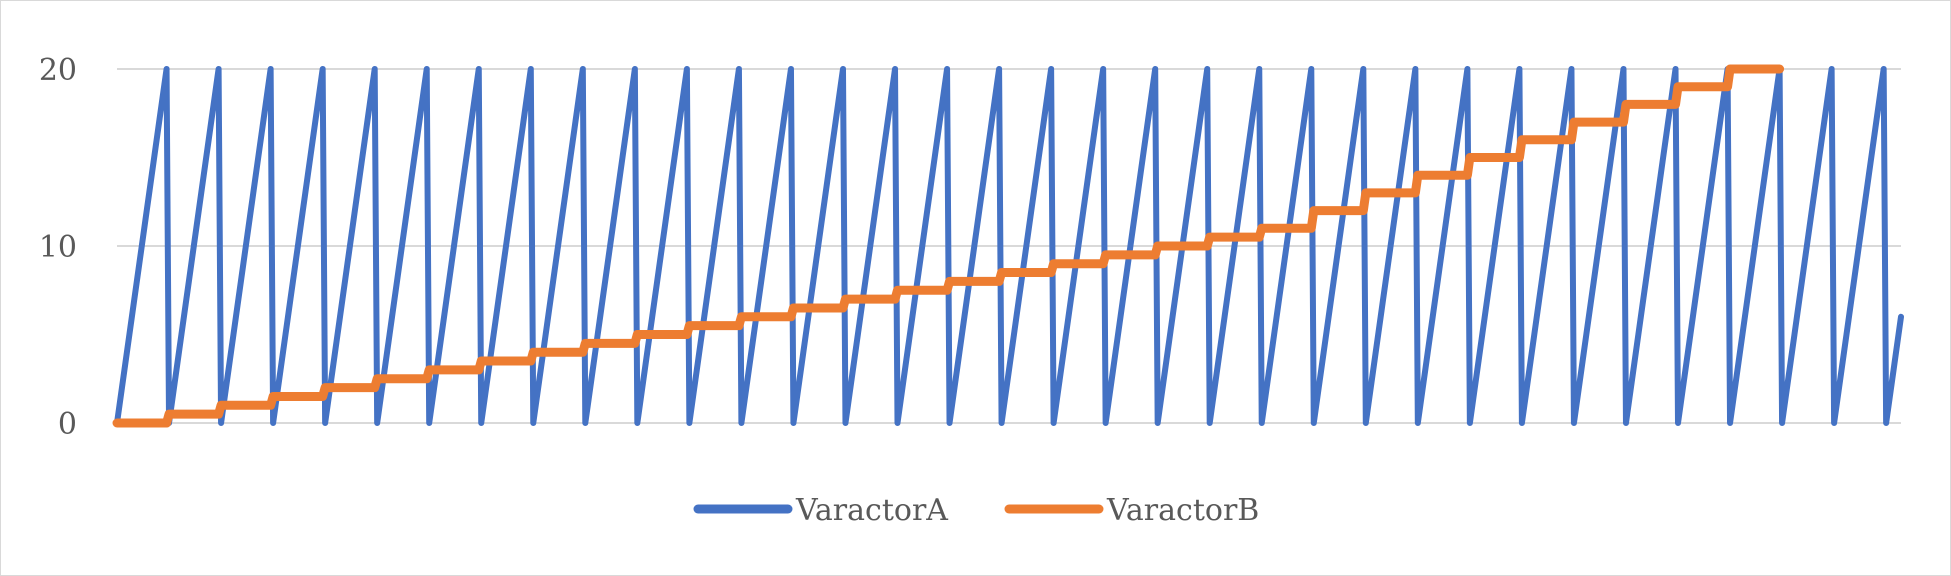  Describe the element at coordinates (871, 510) in the screenshot. I see `legend-label-varactora: VaractorA` at that location.